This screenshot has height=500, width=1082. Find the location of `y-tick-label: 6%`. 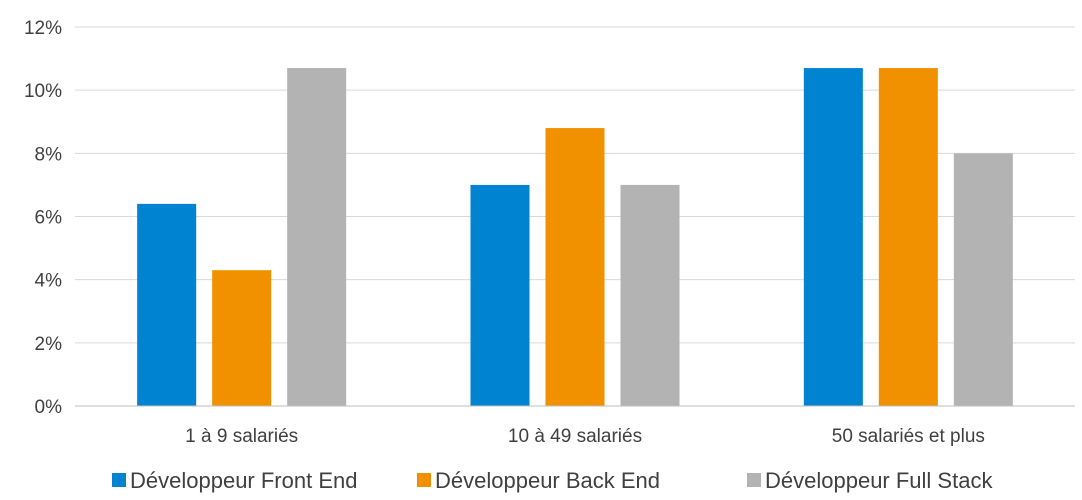

y-tick-label: 6% is located at coordinates (49, 218).